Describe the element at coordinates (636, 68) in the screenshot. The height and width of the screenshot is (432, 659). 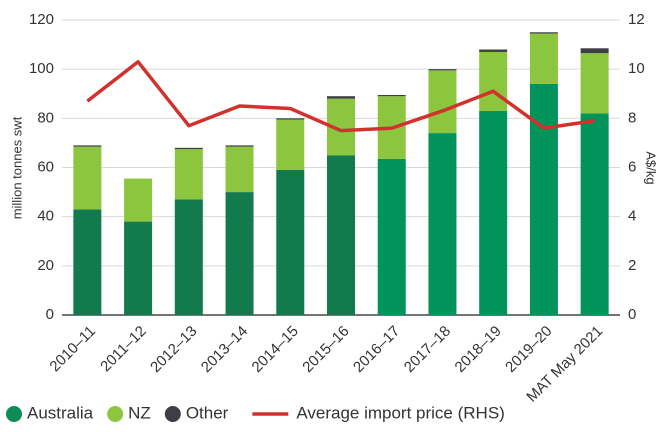
I see `y2-tick-label: 10` at that location.